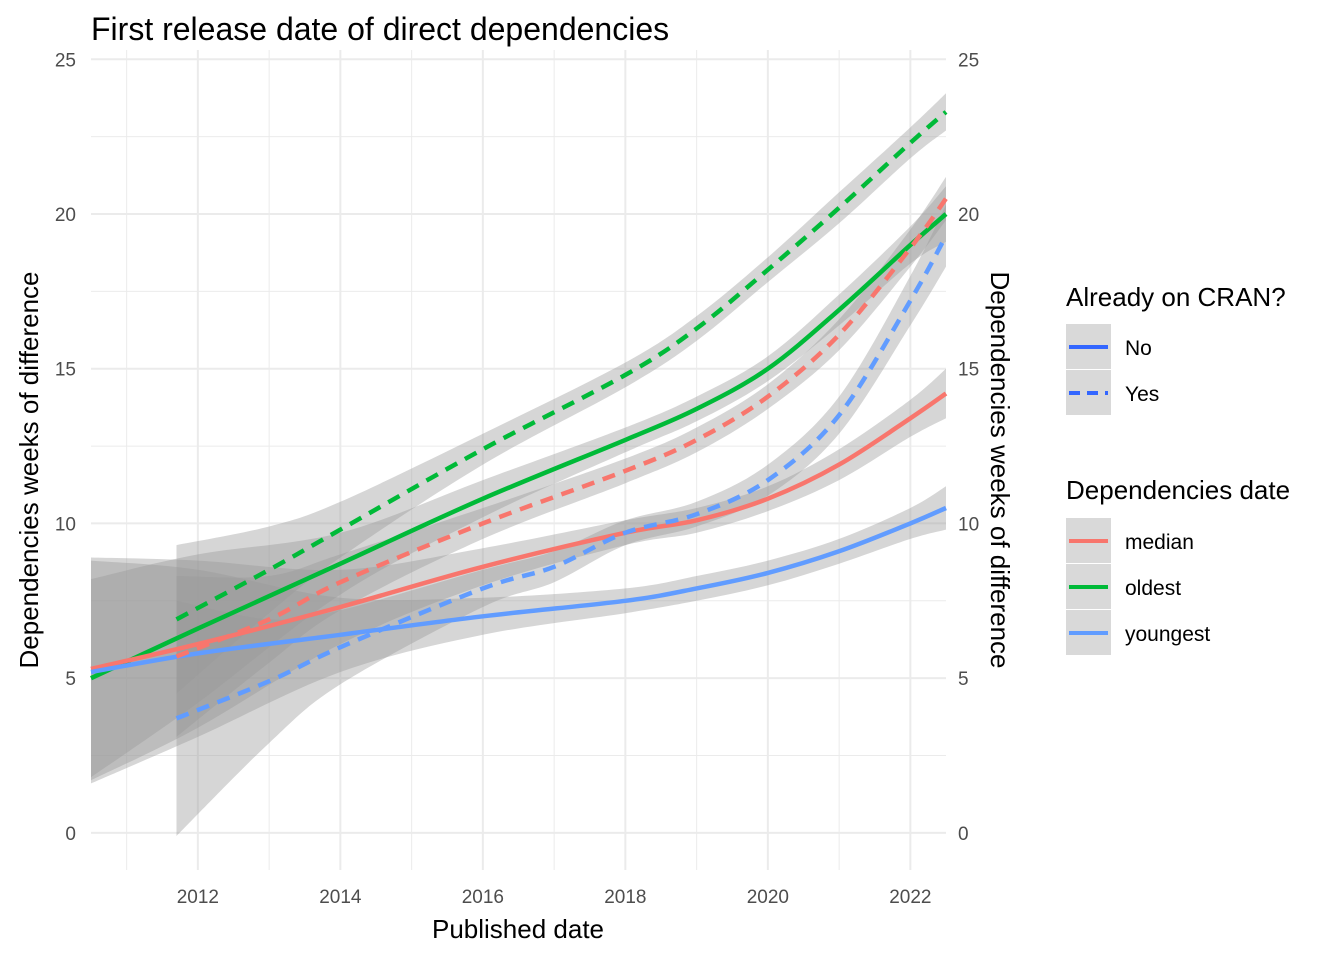 Image resolution: width=1344 pixels, height=960 pixels. Describe the element at coordinates (1000, 470) in the screenshot. I see `y-axis-title-right: Dependencies weeks of difference` at that location.